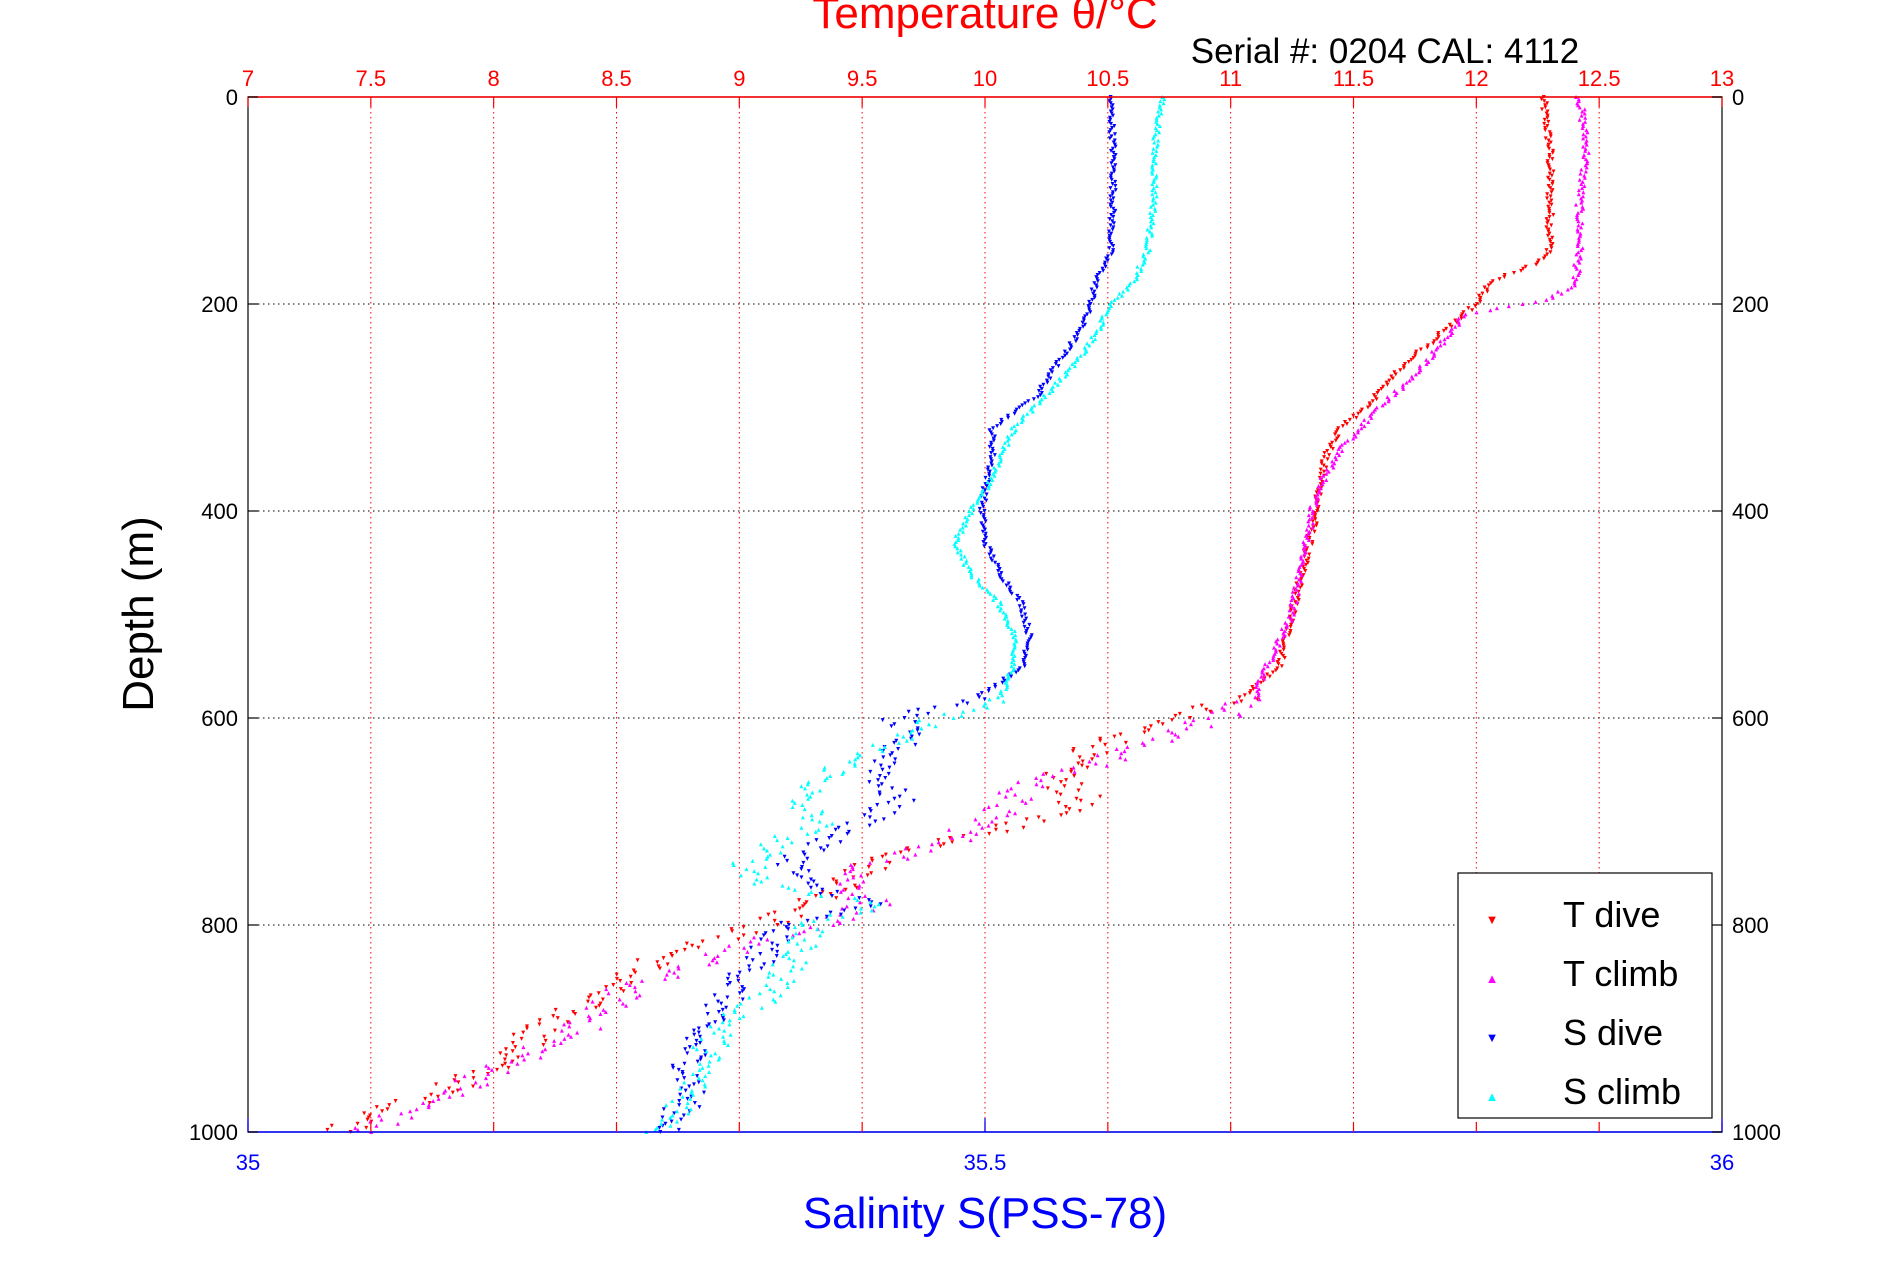 The width and height of the screenshot is (1891, 1262). What do you see at coordinates (1492, 978) in the screenshot?
I see `legend-marker-t-climb: ▲` at bounding box center [1492, 978].